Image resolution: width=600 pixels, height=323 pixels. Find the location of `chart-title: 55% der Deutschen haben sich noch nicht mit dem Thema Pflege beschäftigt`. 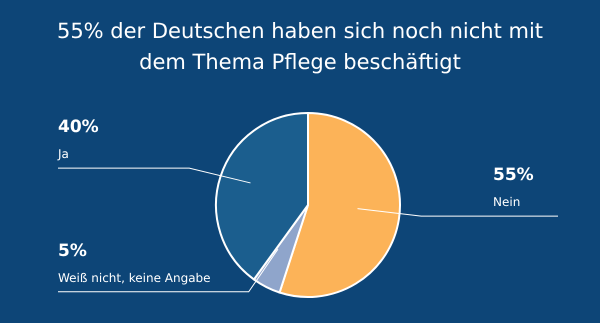

chart-title: 55% der Deutschen haben sich noch nicht mit dem Thema Pflege beschäftigt is located at coordinates (300, 47).